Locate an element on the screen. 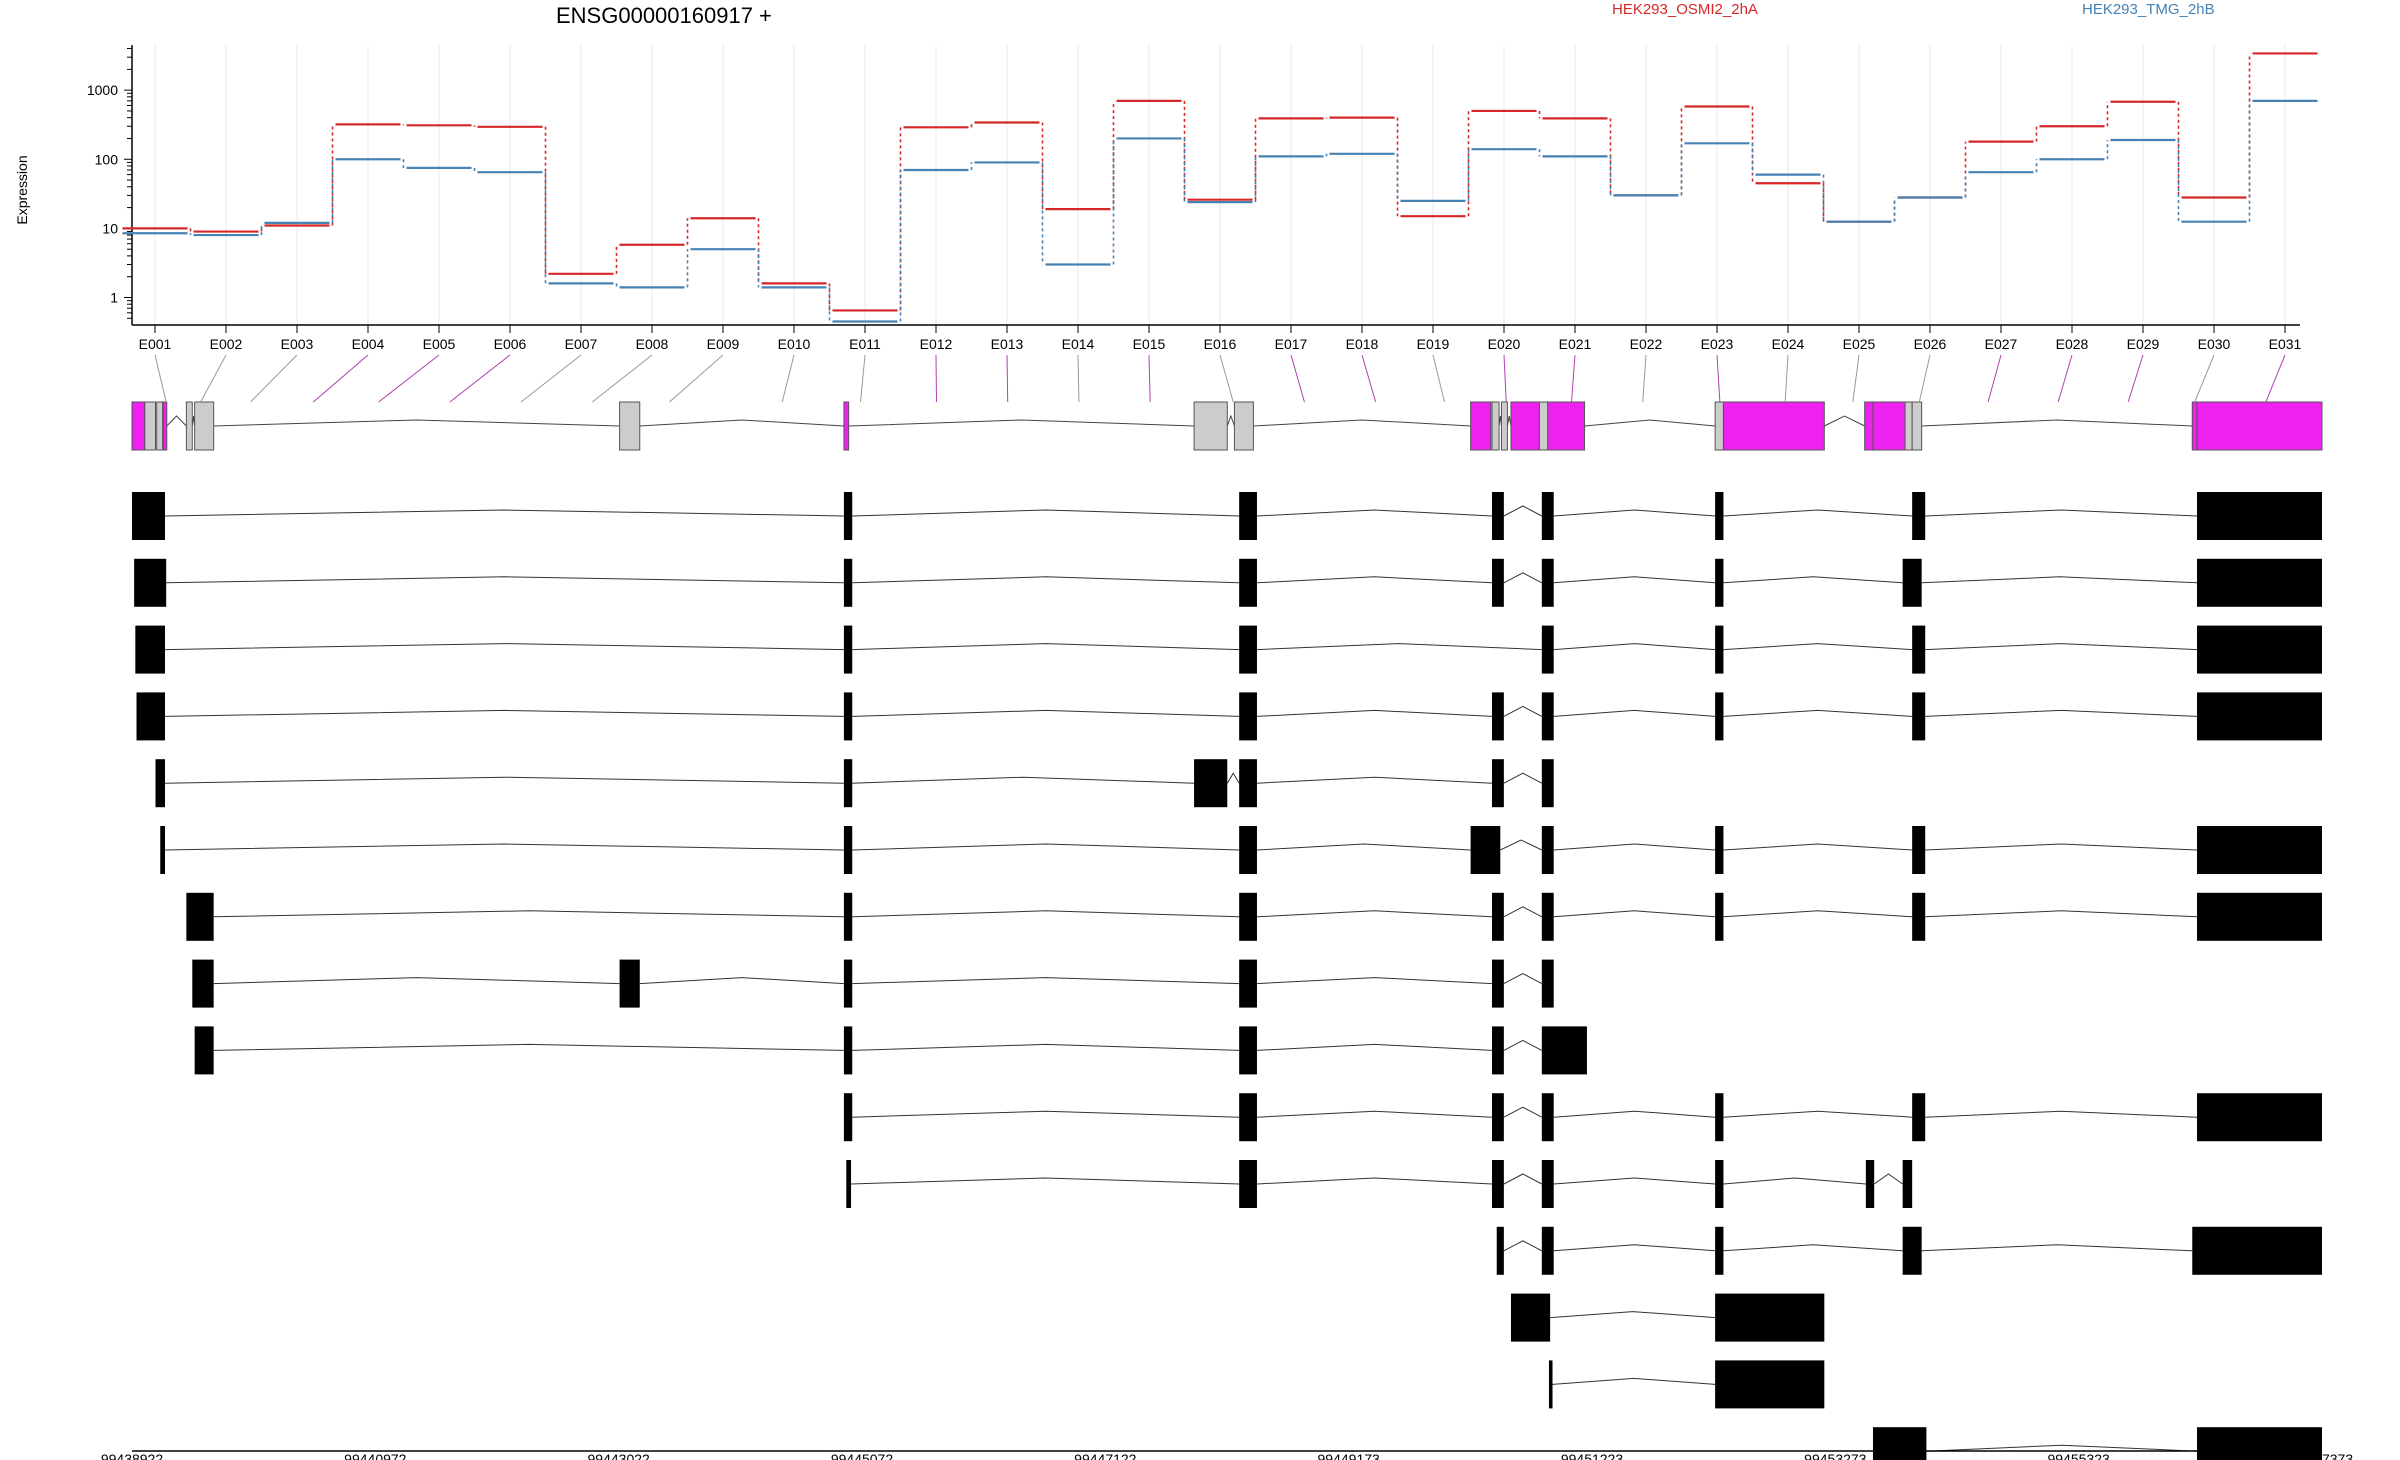  x-tick-label: E004 is located at coordinates (368, 344).